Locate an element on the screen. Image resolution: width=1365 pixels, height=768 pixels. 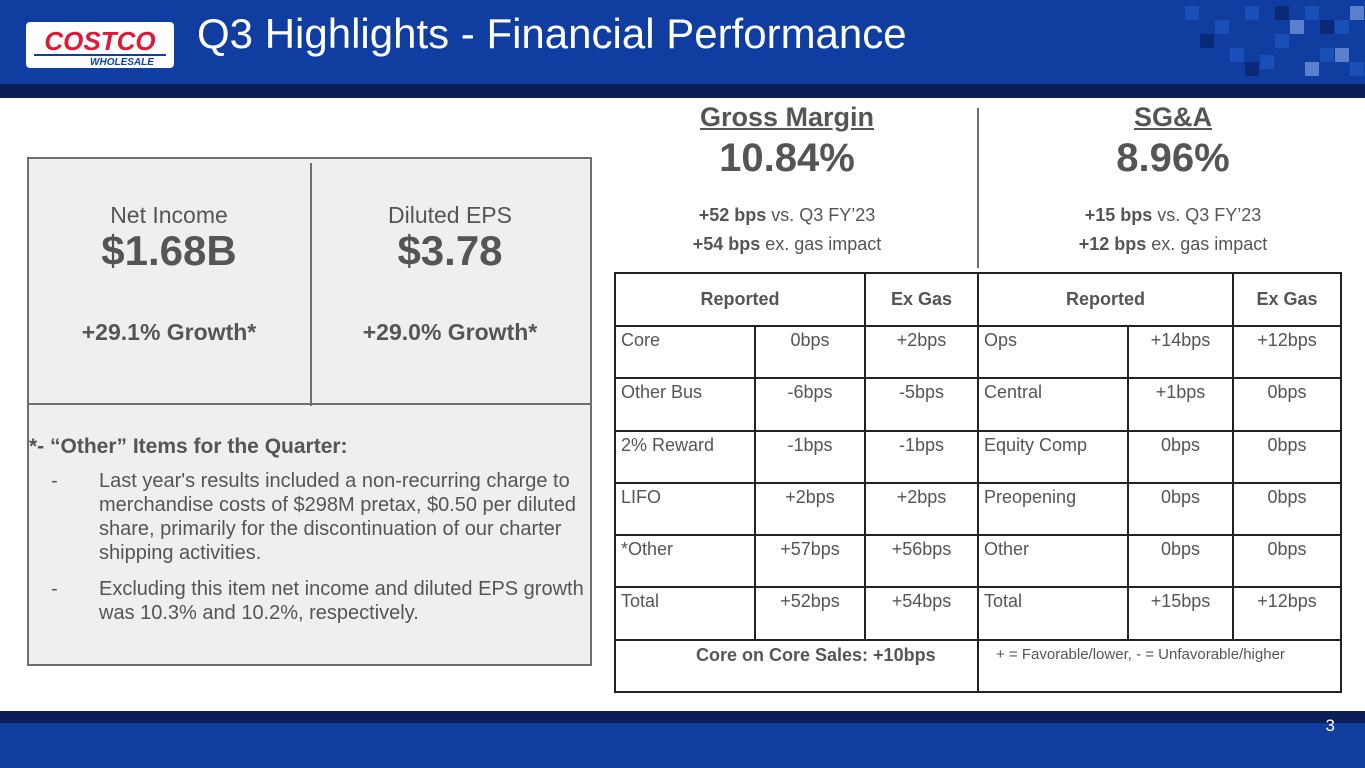
notes-heading: *- “Other” Items for the Quarter: is located at coordinates (188, 446).